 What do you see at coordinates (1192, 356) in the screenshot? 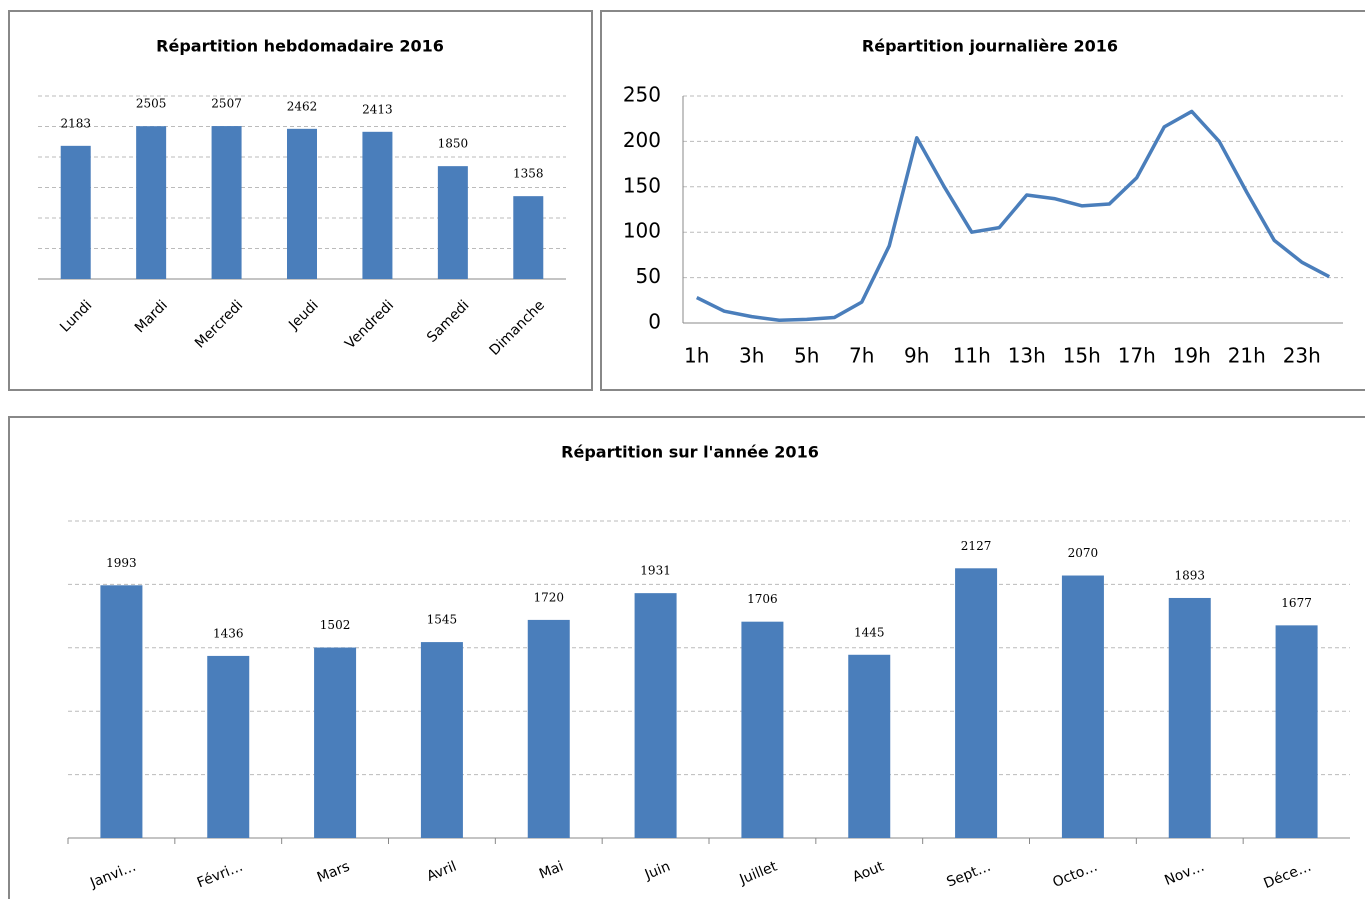
I see `x-tick-label: 19h` at bounding box center [1192, 356].